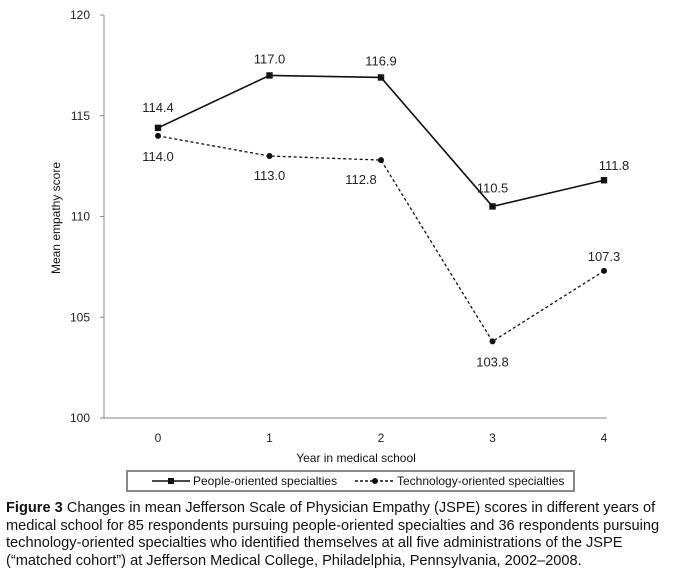  What do you see at coordinates (265, 481) in the screenshot?
I see `legend-label-people: People-oriented specialties` at bounding box center [265, 481].